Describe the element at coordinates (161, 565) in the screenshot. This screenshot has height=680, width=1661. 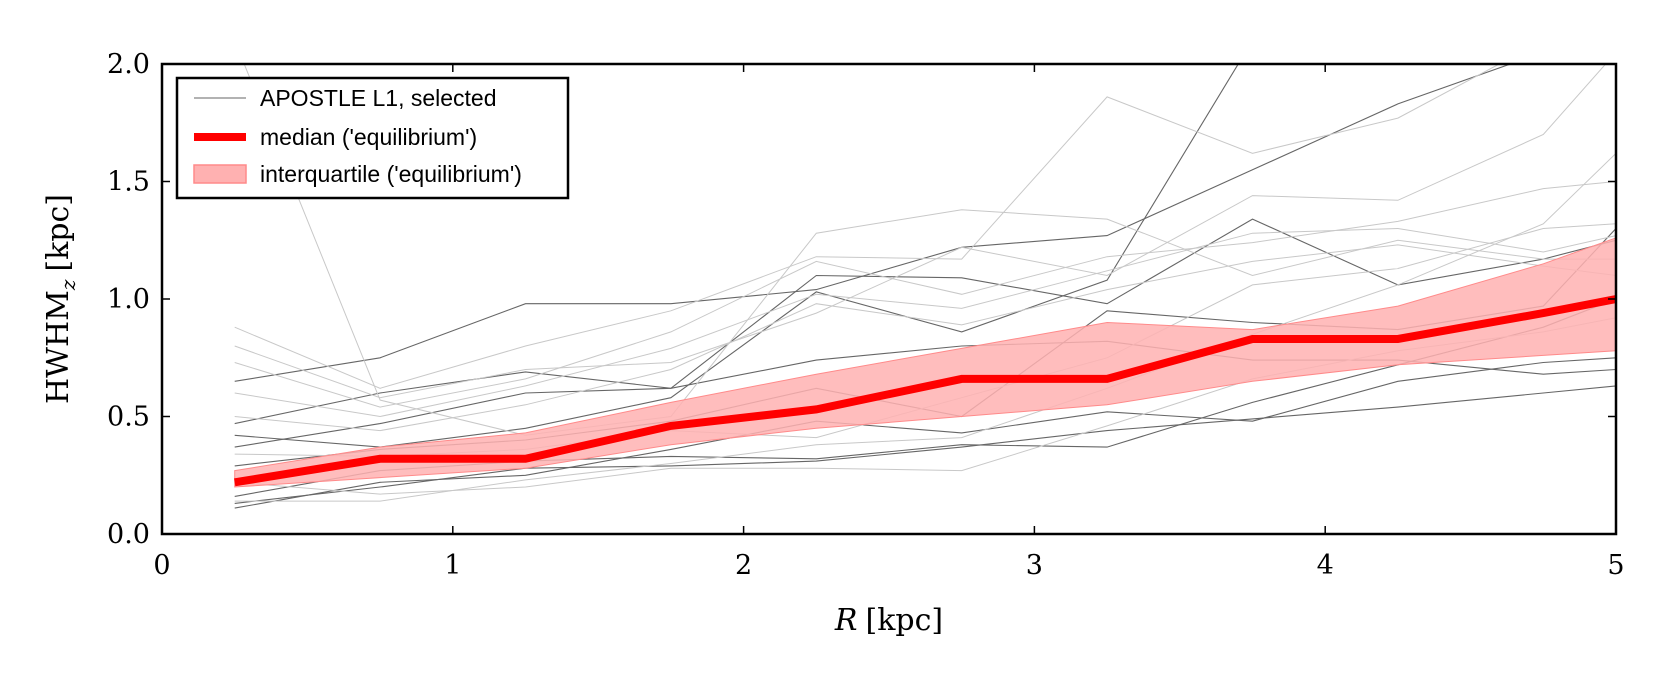
I see `x-tick-label: 0` at that location.